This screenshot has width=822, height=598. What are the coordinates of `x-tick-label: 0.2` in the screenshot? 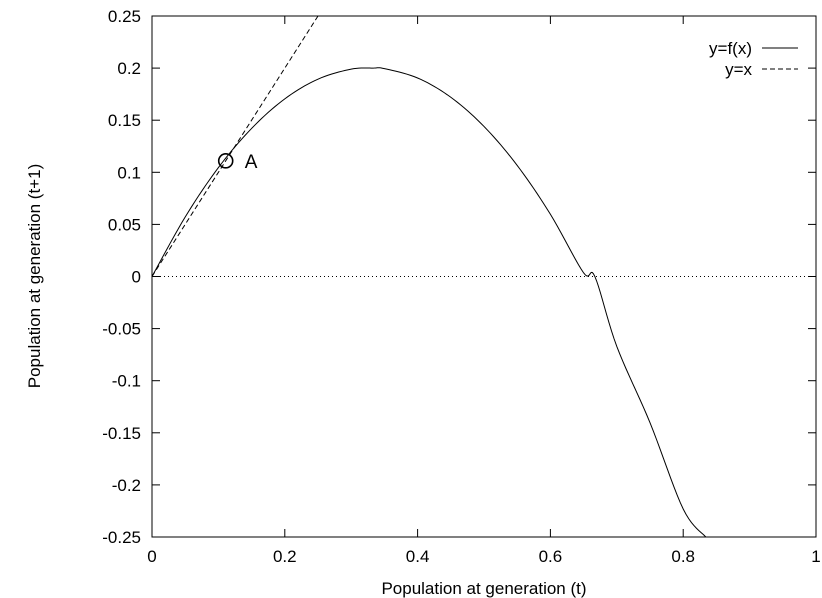 It's located at (285, 556).